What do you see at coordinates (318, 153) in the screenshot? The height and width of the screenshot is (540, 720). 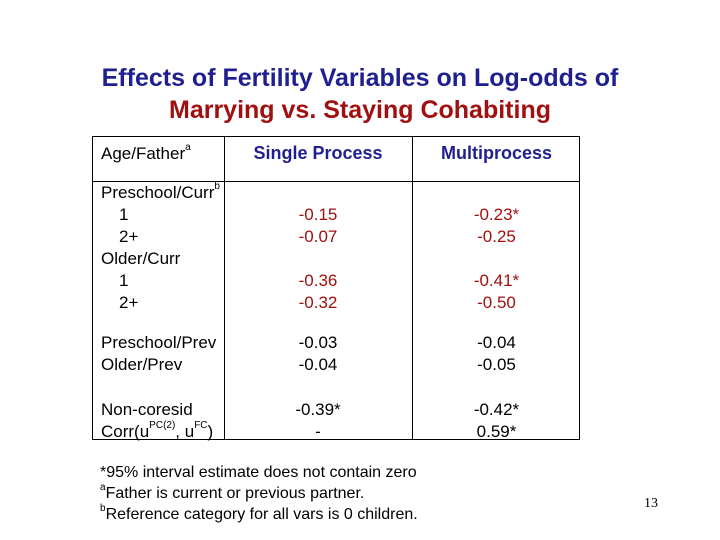 I see `header-single-process: Single Process` at bounding box center [318, 153].